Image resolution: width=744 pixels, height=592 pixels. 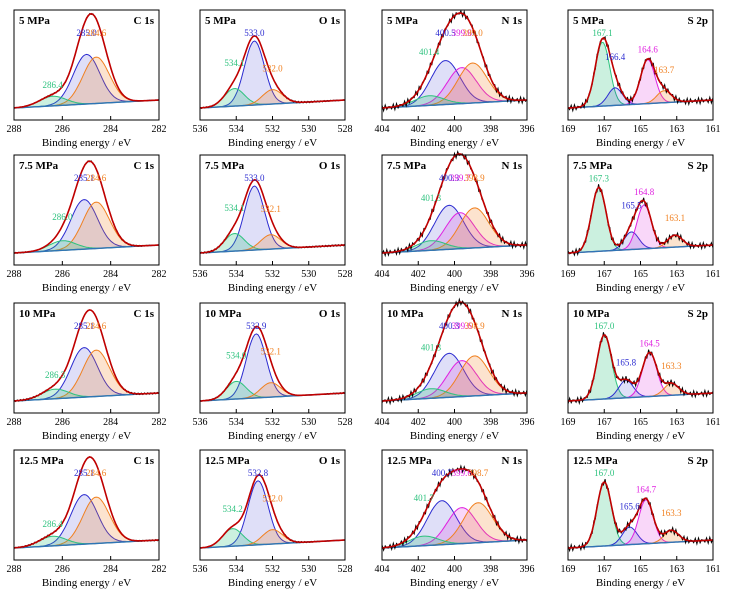 I want to click on x-tick-label: 402, so click(x=418, y=569).